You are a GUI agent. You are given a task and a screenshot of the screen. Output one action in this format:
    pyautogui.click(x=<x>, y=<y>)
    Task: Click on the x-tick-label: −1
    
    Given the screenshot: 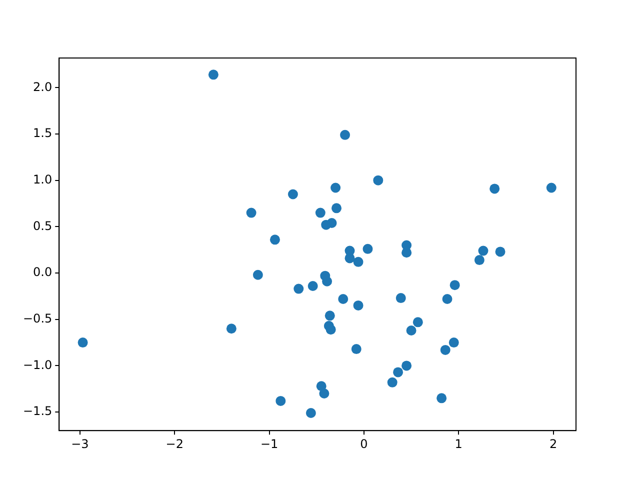 What is the action you would take?
    pyautogui.click(x=269, y=443)
    